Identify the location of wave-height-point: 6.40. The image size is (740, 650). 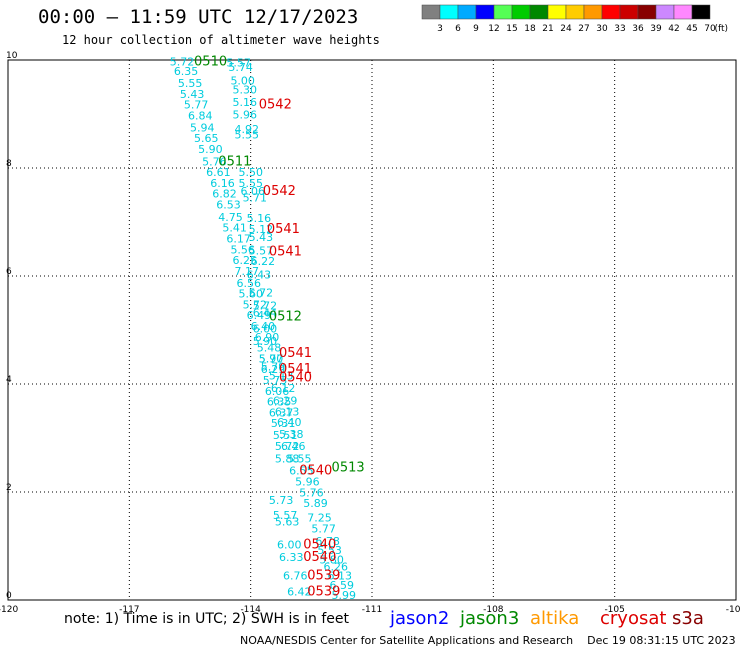
(289, 422).